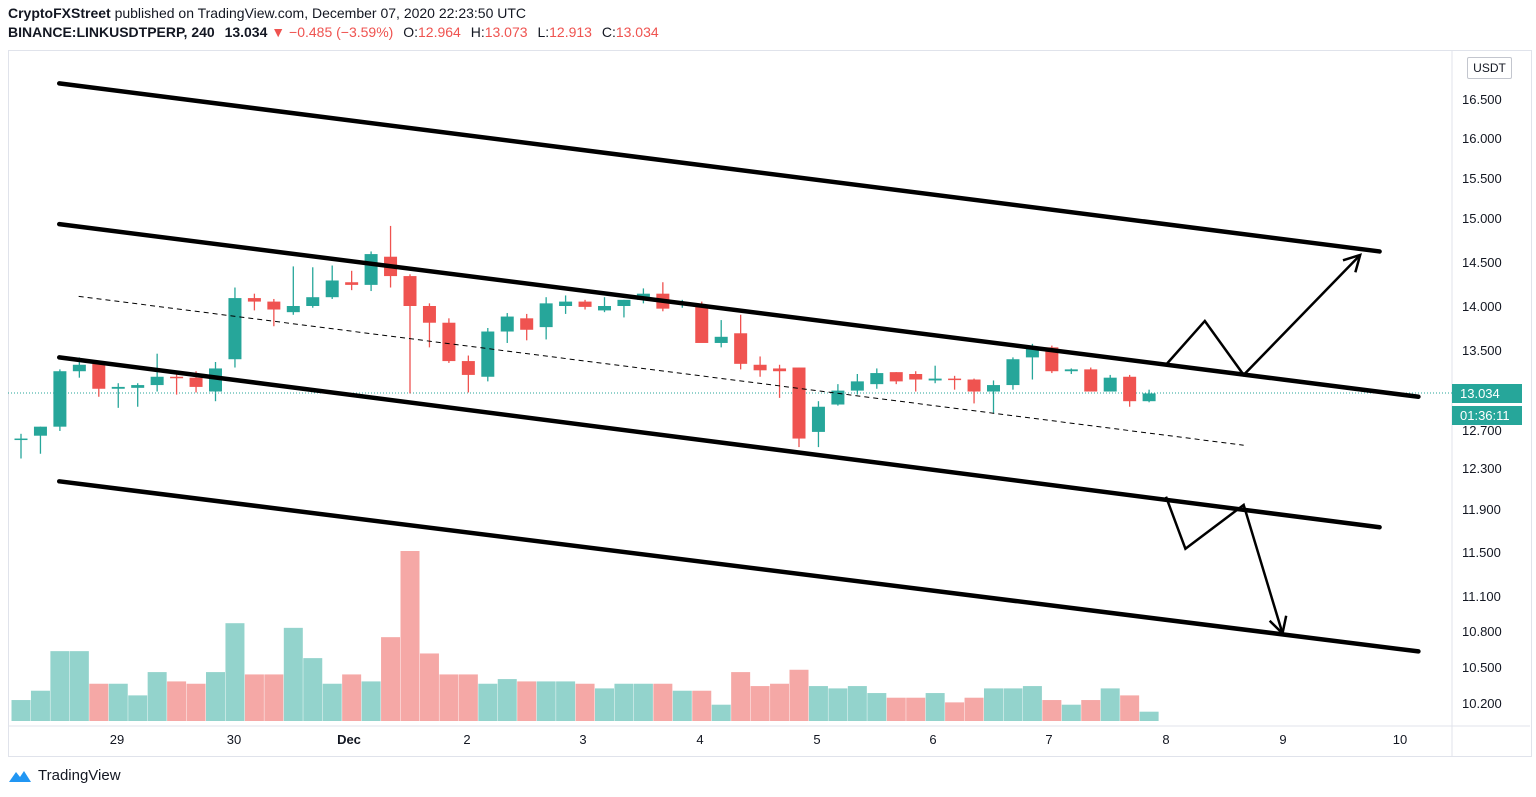 Image resolution: width=1536 pixels, height=797 pixels. Describe the element at coordinates (1482, 667) in the screenshot. I see `price-tick-label: 10.500` at that location.